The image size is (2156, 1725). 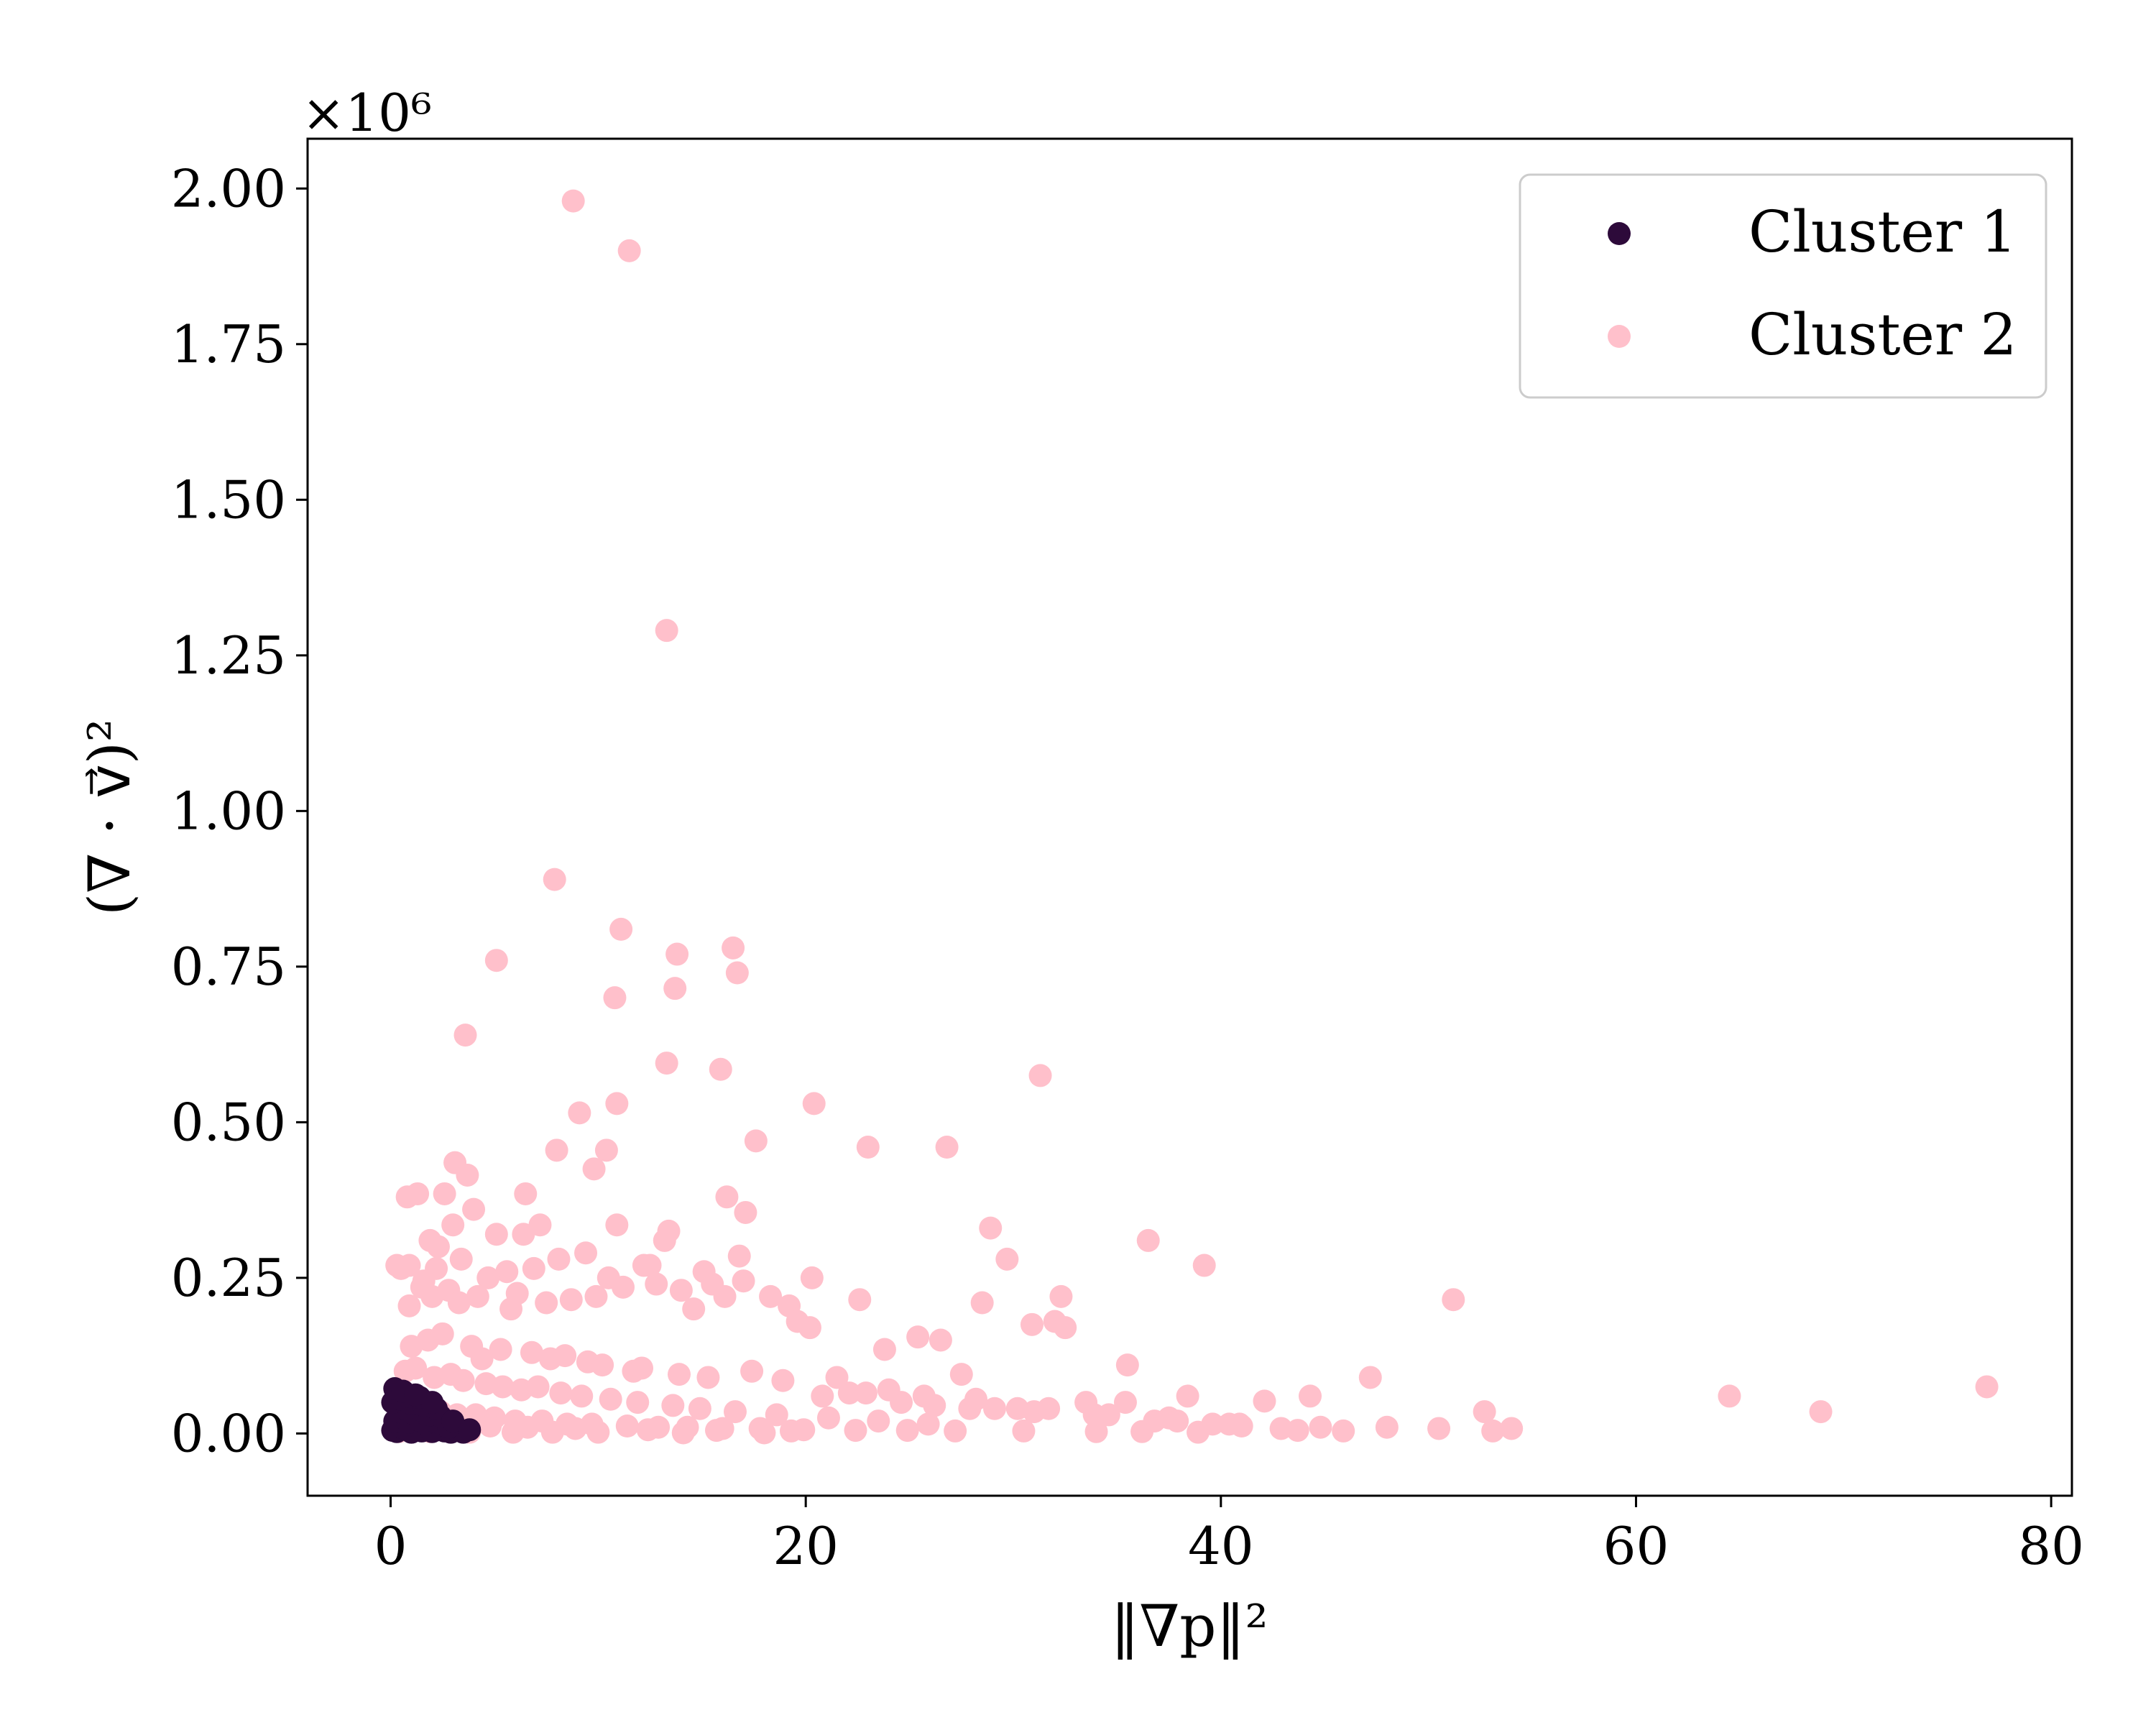 I want to click on legend-box, so click(x=1783, y=286).